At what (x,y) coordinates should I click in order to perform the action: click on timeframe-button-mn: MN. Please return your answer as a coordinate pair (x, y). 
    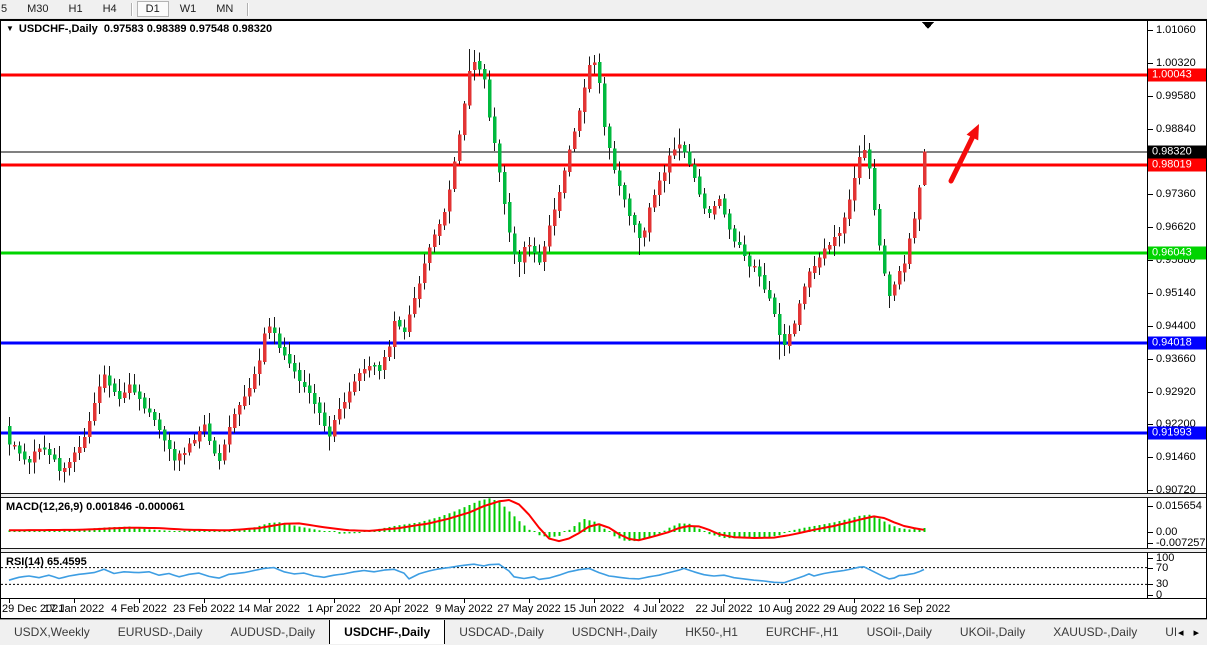
    Looking at the image, I should click on (225, 9).